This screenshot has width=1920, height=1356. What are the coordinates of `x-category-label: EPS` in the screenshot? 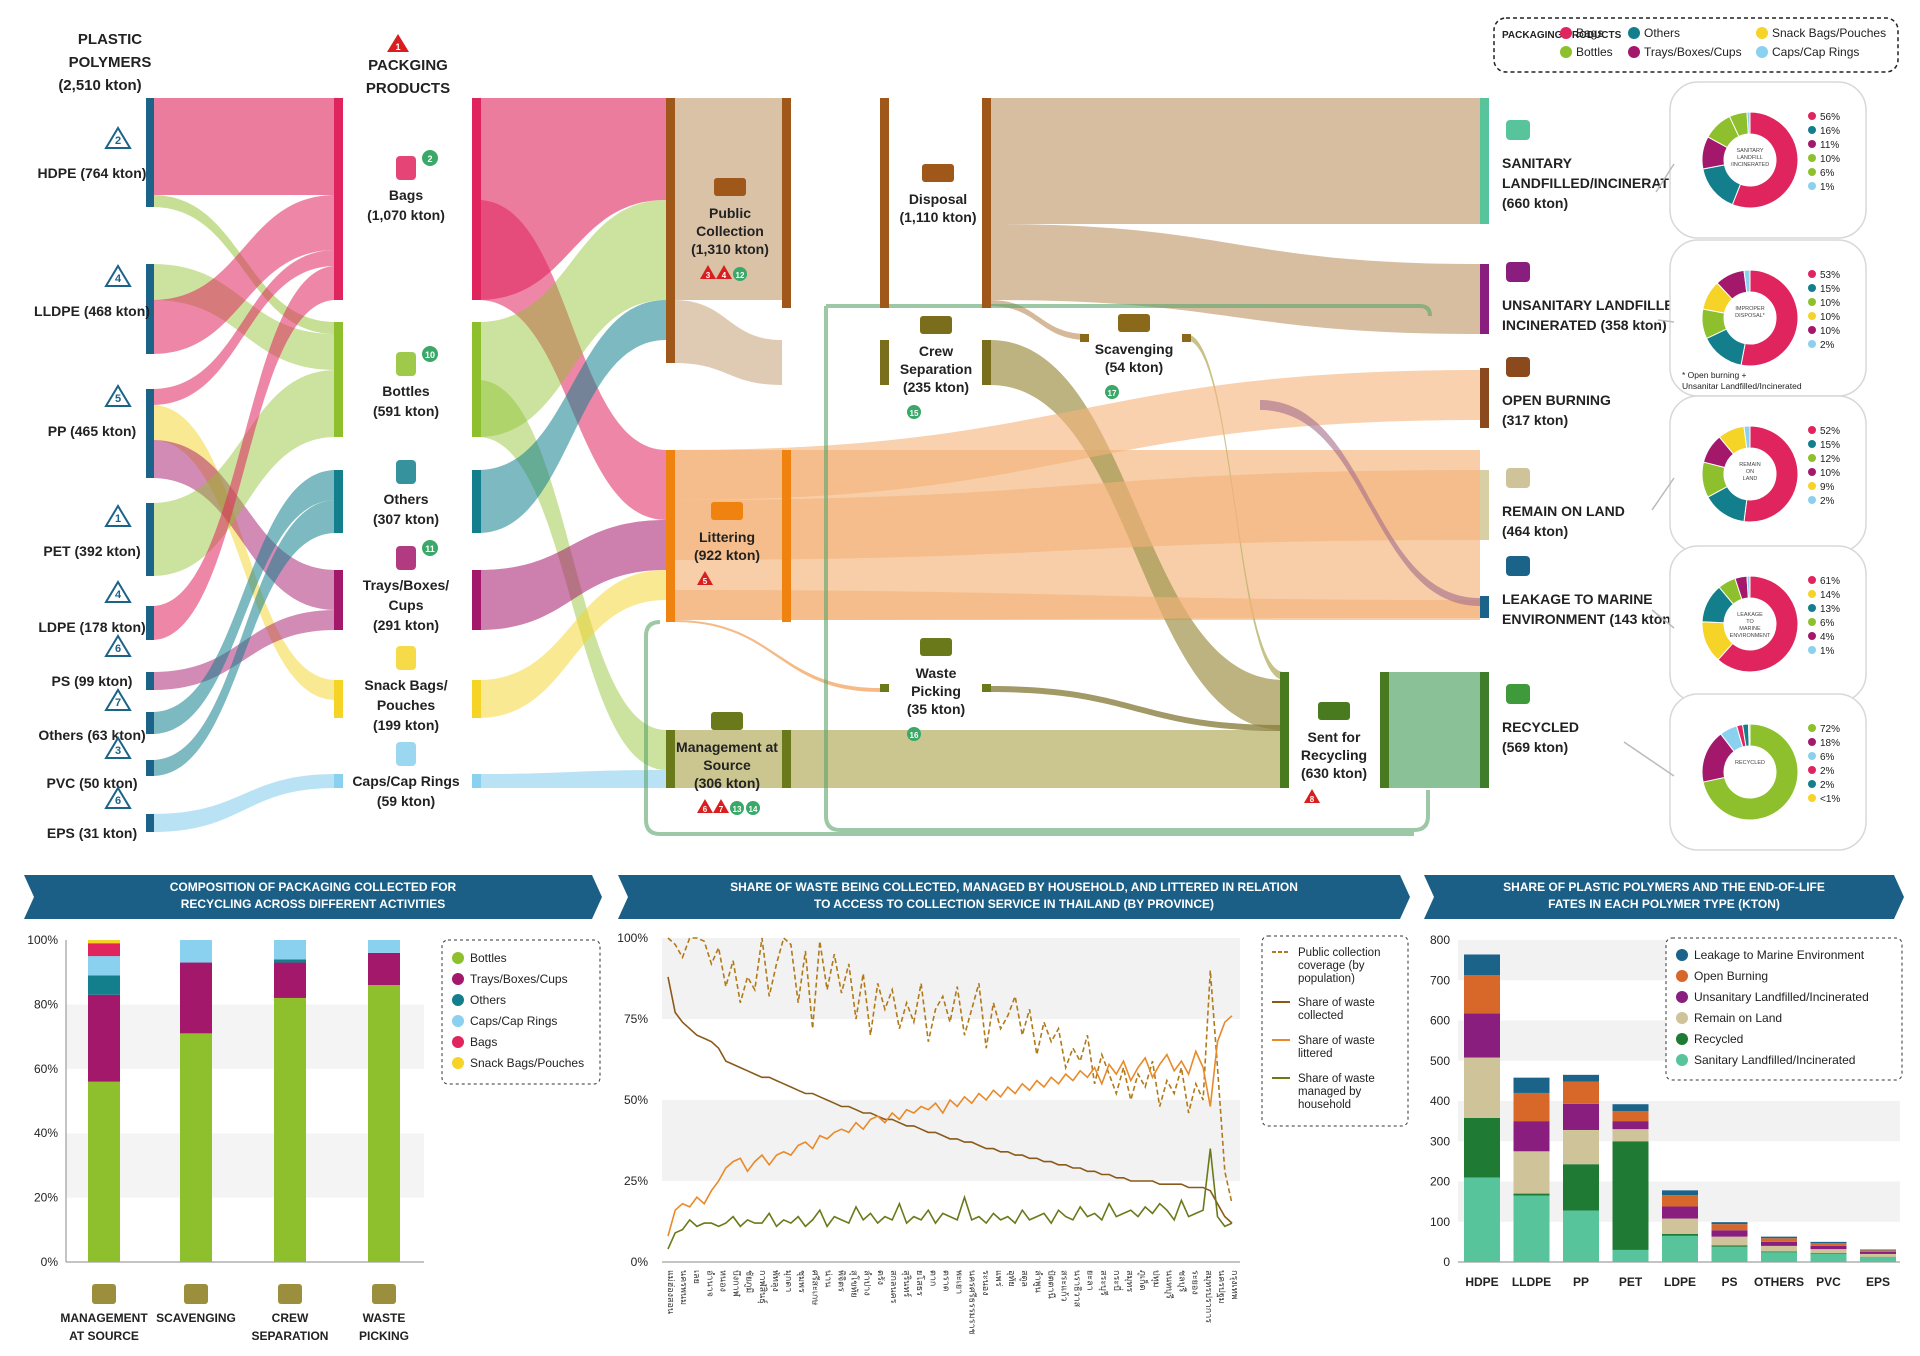 It's located at (1878, 1282).